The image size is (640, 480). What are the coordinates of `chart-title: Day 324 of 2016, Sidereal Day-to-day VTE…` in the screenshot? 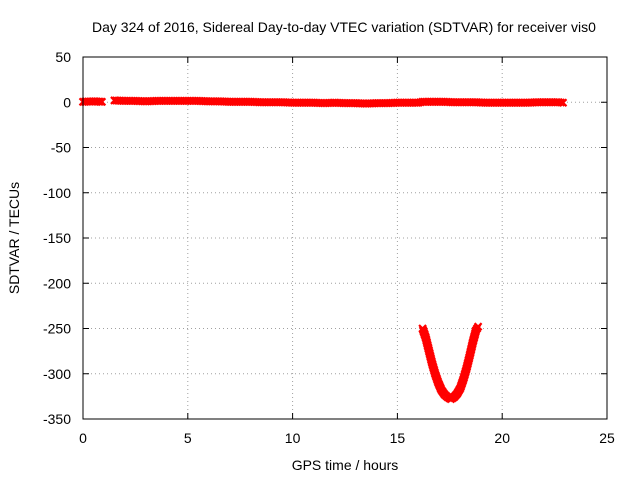 It's located at (344, 27).